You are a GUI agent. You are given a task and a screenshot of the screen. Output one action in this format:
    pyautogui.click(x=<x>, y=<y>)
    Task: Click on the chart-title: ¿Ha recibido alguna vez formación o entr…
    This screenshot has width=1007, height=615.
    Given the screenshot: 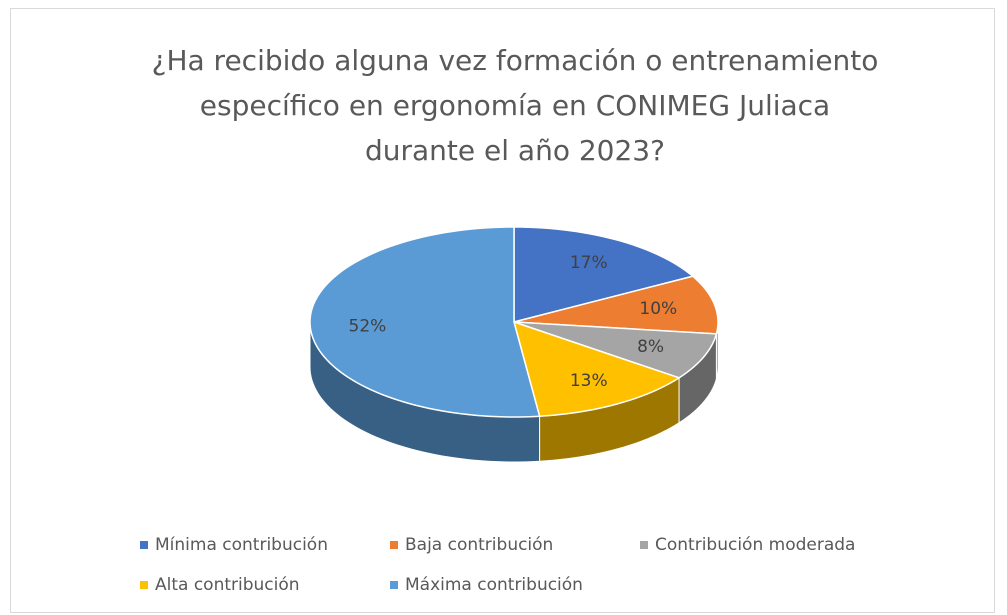 What is the action you would take?
    pyautogui.click(x=515, y=105)
    